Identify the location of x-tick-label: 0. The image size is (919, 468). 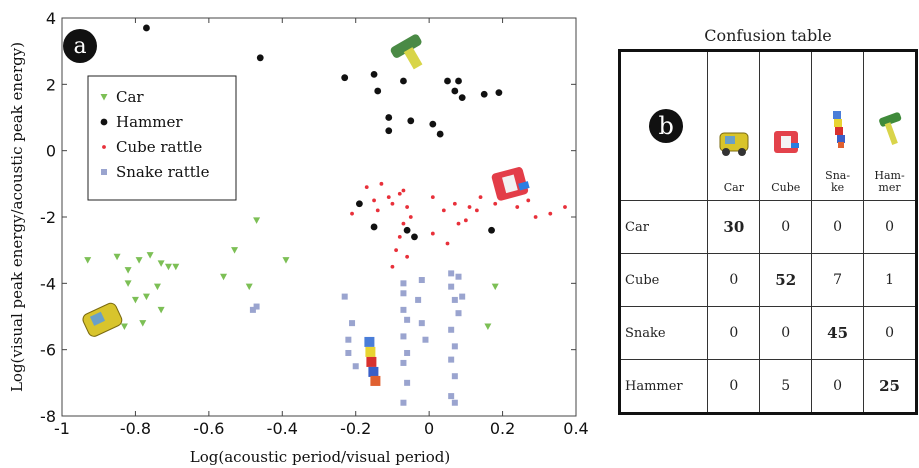
(429, 428).